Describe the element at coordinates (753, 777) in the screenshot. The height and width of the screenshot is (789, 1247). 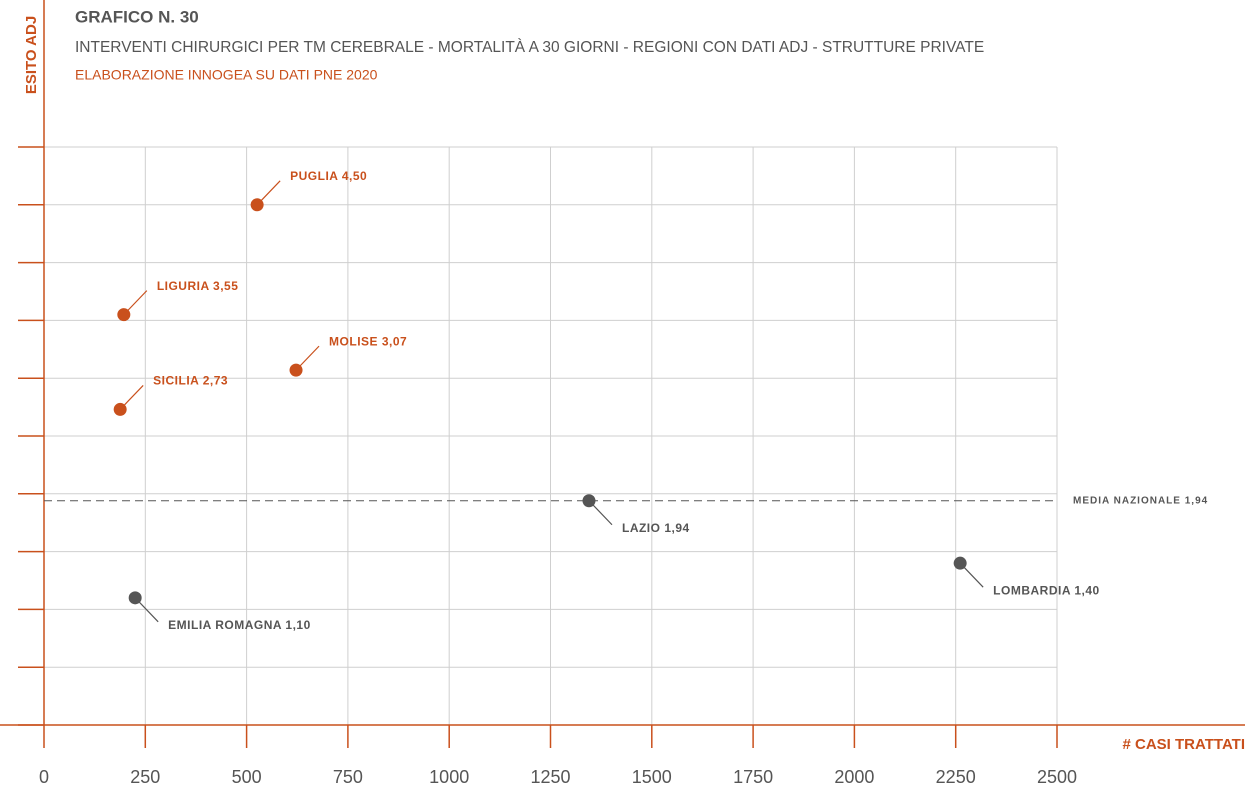
I see `x-tick-label: 1750` at that location.